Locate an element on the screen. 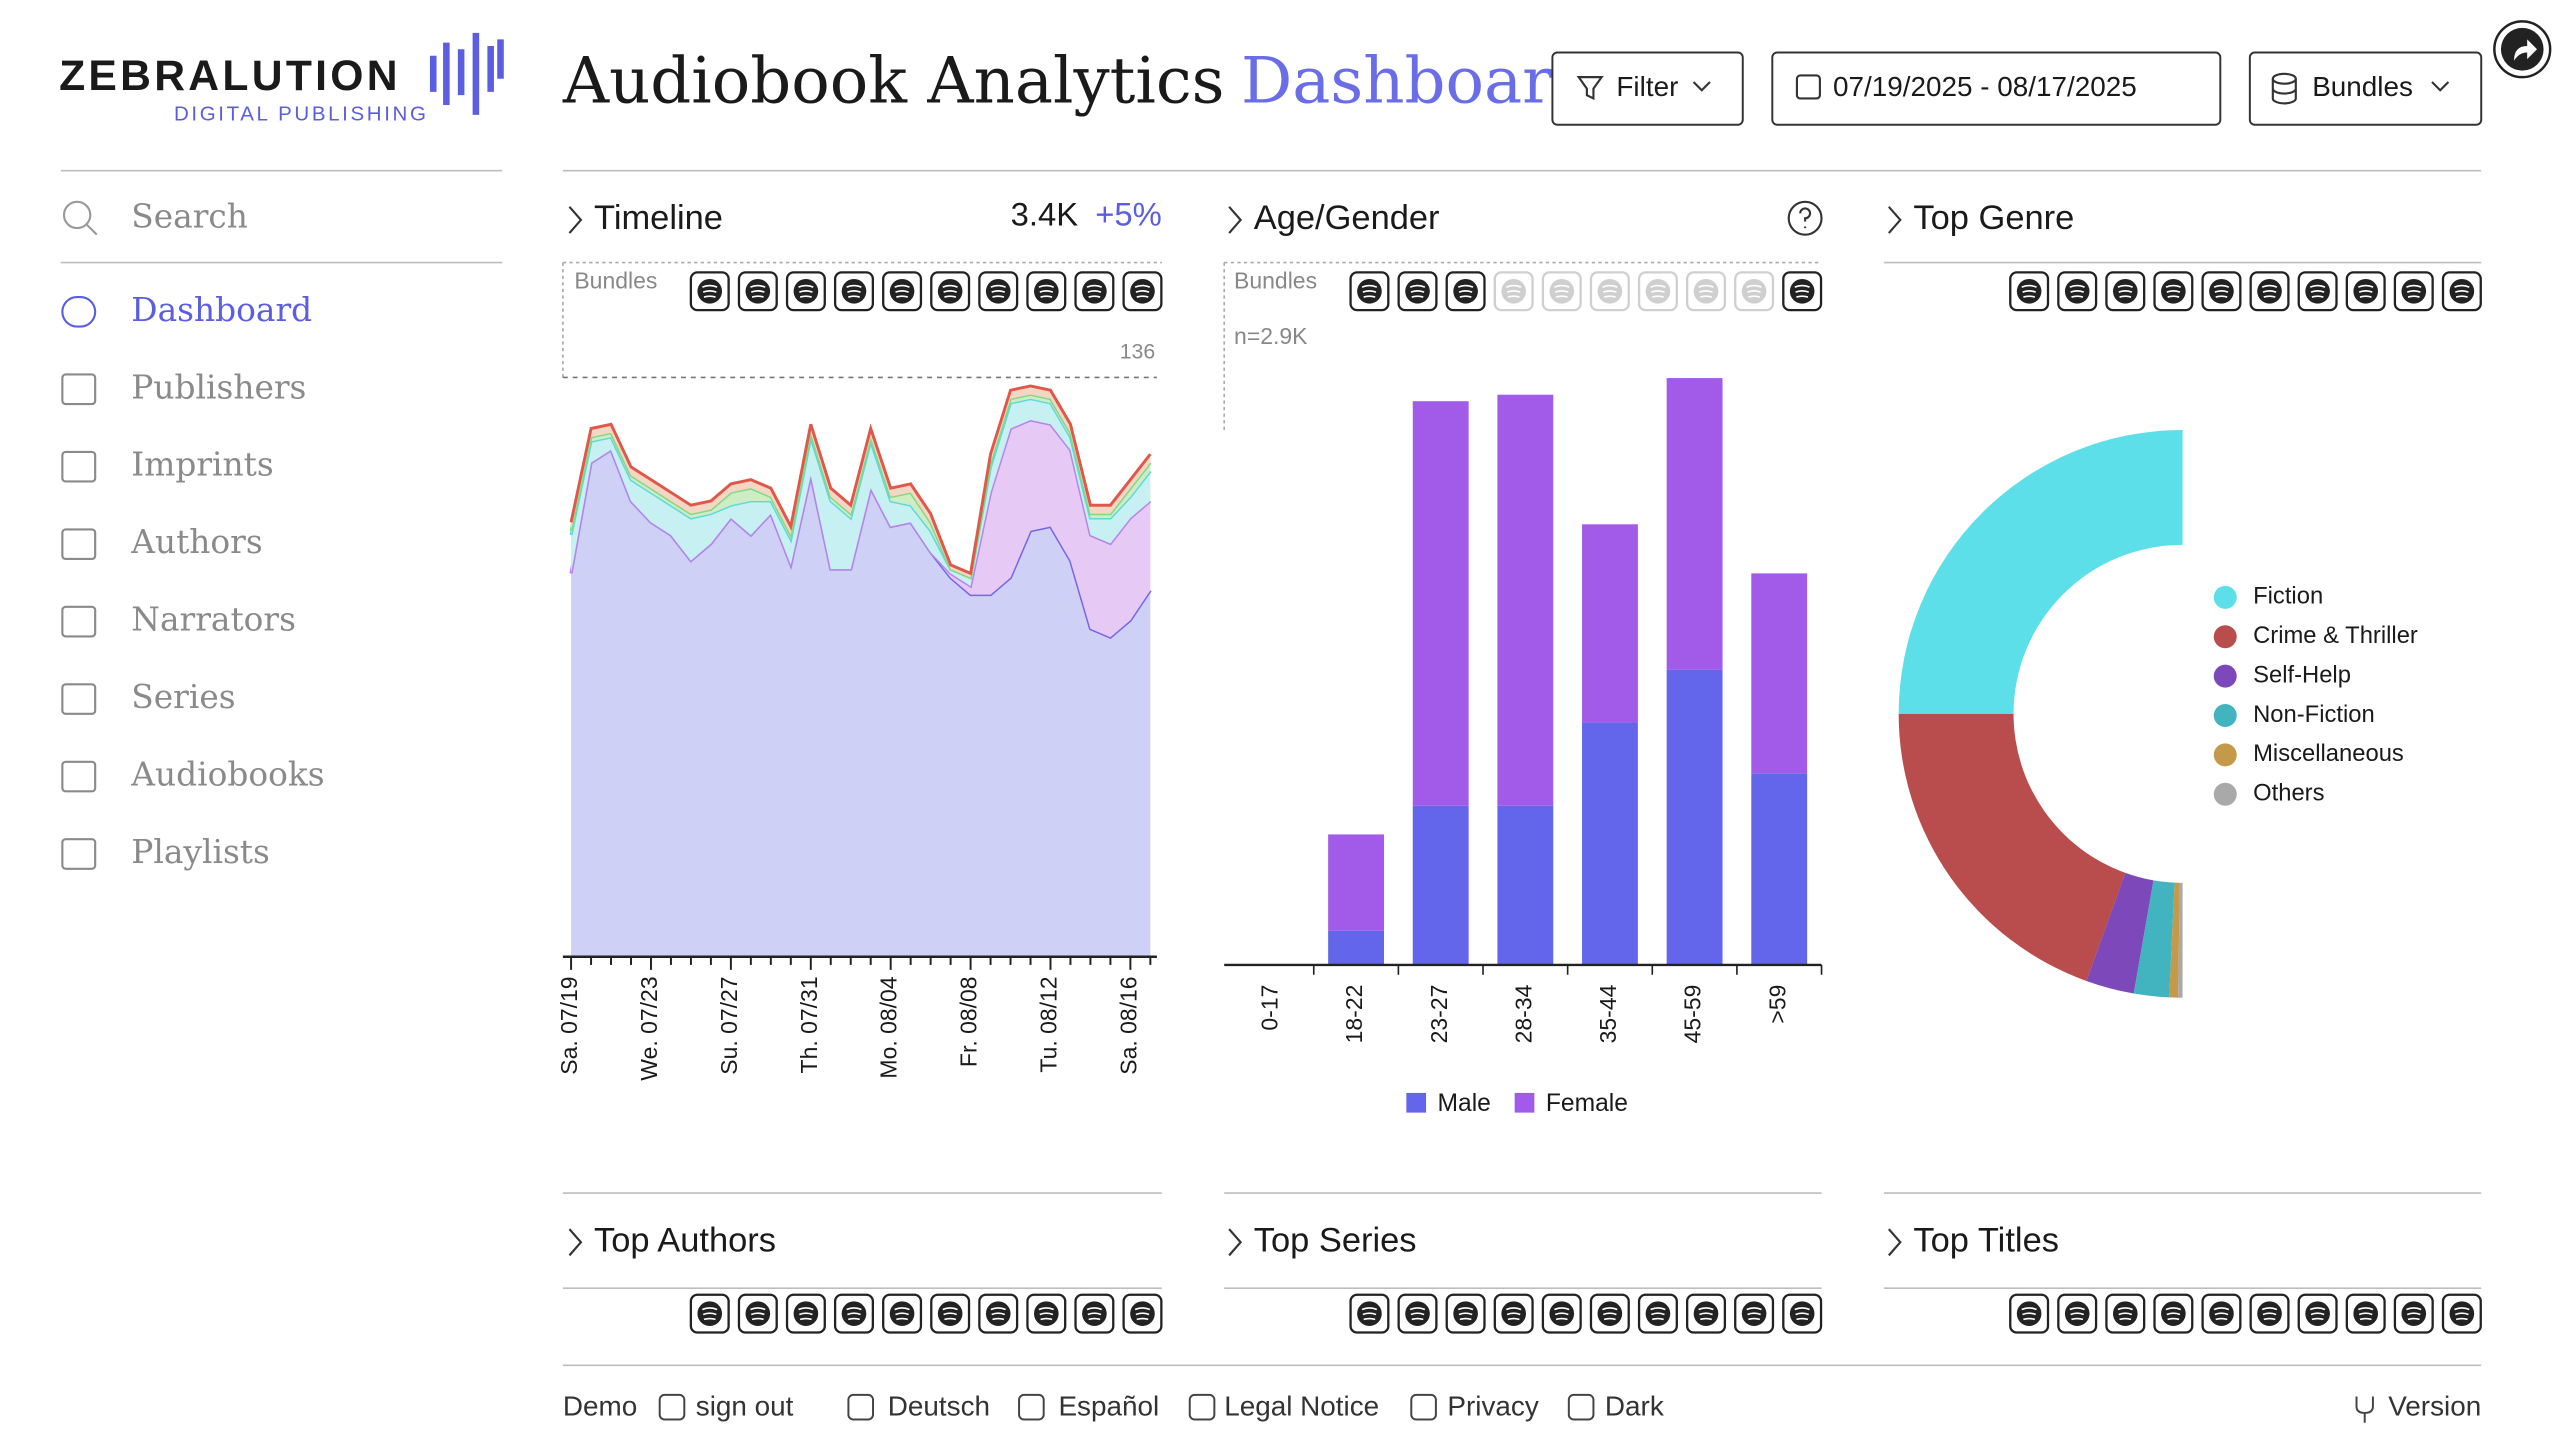 This screenshot has height=1440, width=2560. footer-link: Español is located at coordinates (1088, 1405).